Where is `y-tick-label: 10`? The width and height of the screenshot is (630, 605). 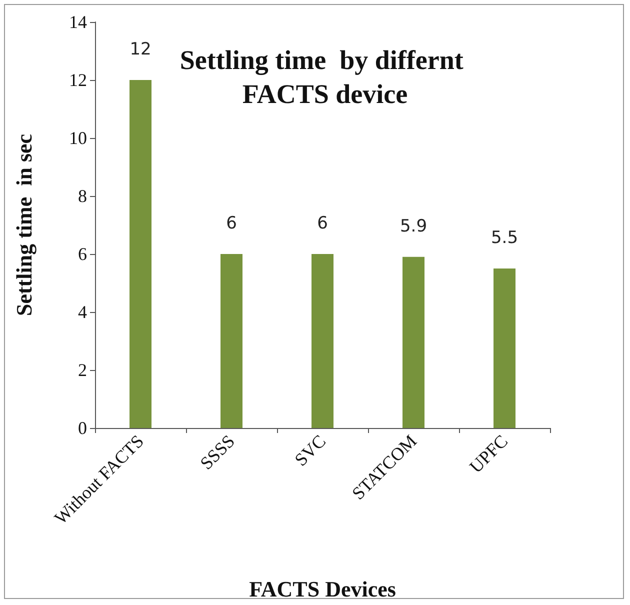 y-tick-label: 10 is located at coordinates (78, 138).